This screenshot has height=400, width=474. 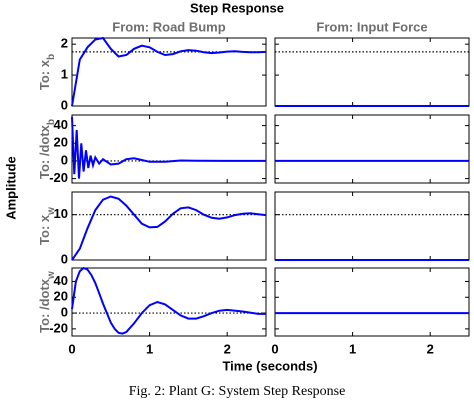 What do you see at coordinates (61, 213) in the screenshot?
I see `y-tick-label: 10` at bounding box center [61, 213].